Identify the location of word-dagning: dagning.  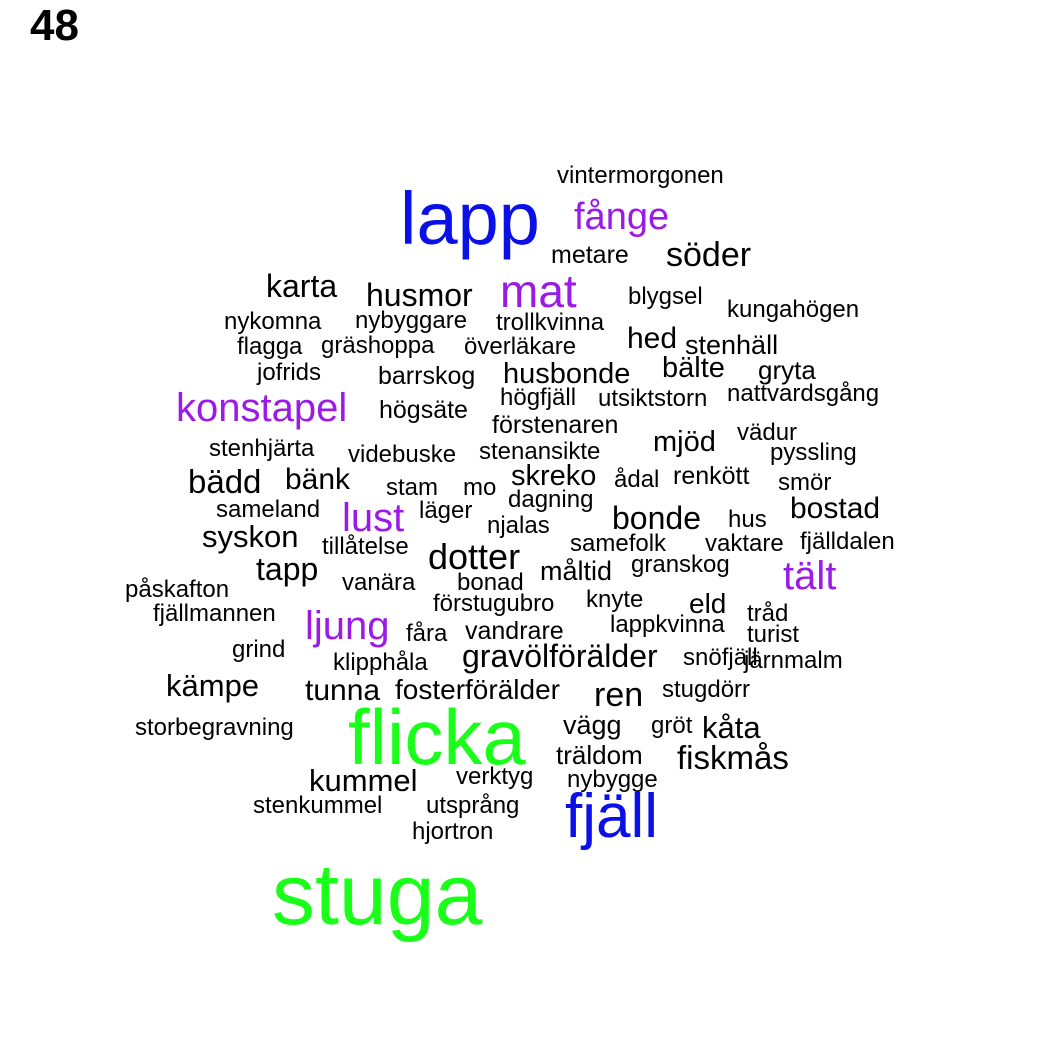
(551, 499).